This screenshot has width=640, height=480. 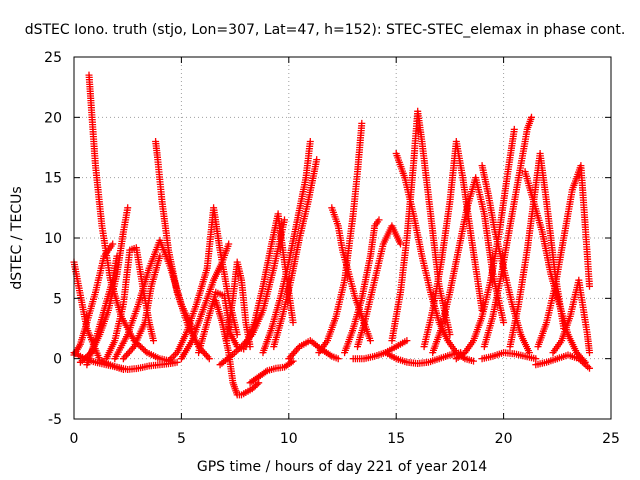 I want to click on x-tick-label: 20, so click(x=504, y=439).